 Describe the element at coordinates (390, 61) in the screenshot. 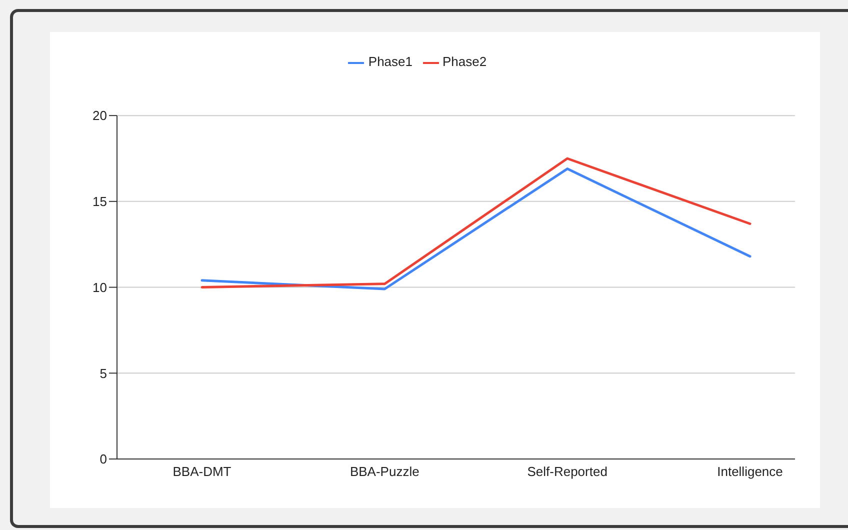

I see `legend-label: Phase1` at that location.